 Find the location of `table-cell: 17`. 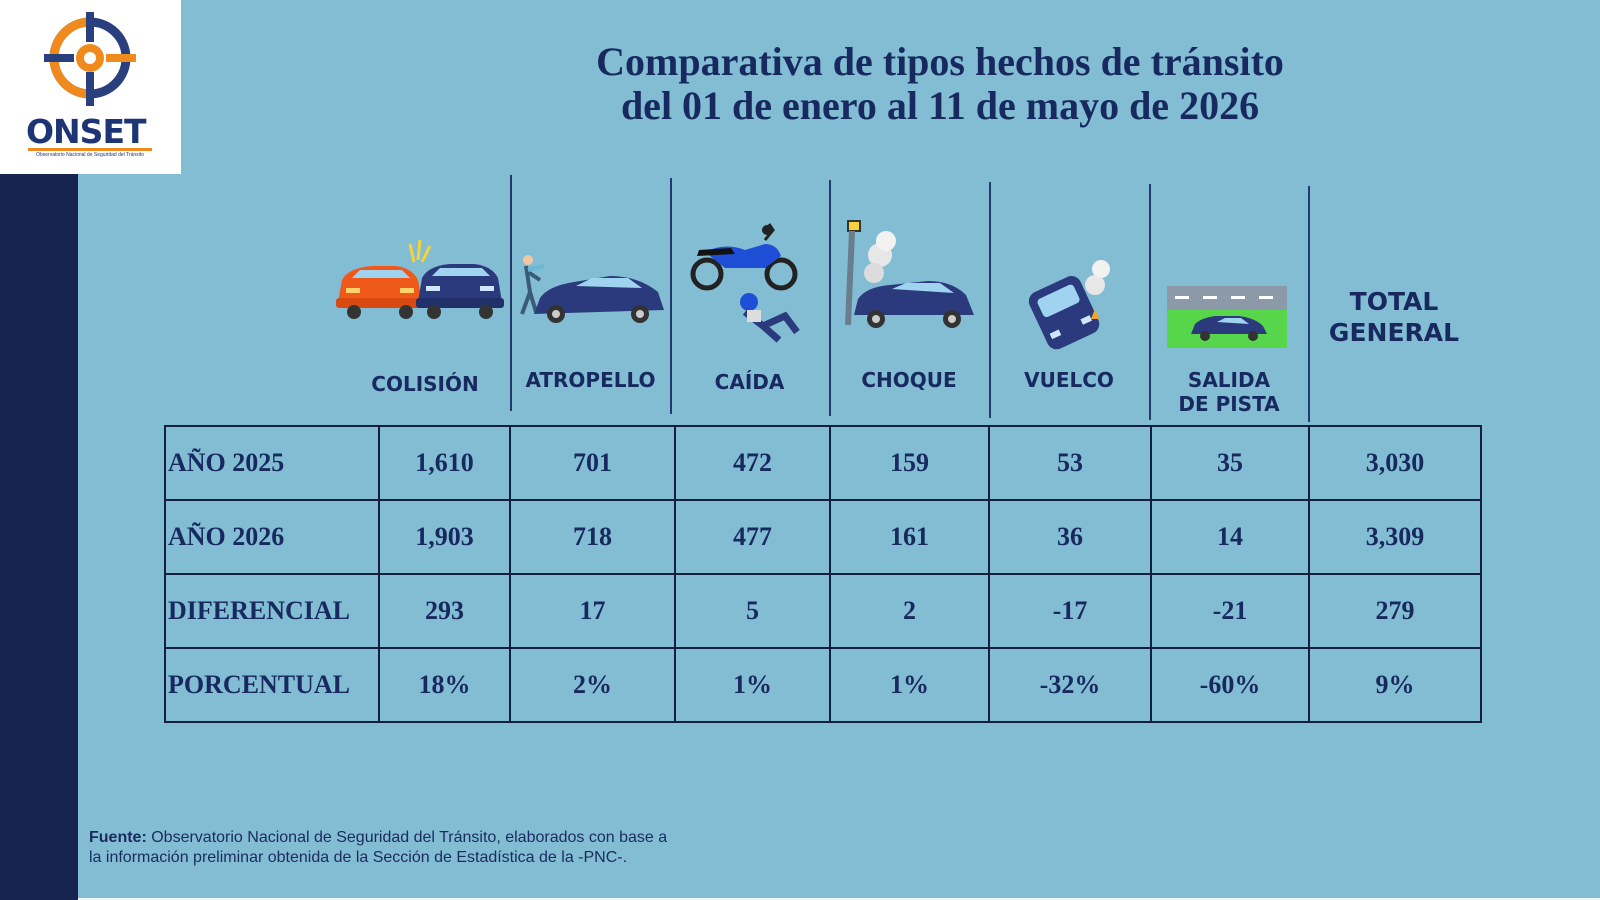

table-cell: 17 is located at coordinates (592, 611).